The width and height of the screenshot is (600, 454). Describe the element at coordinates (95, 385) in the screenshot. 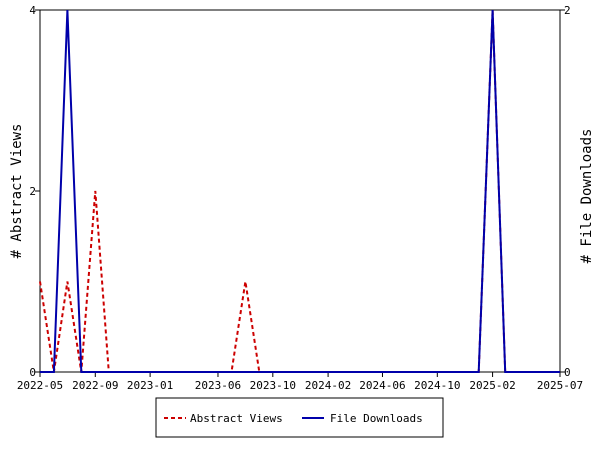

I see `x-tick-label: 2022-09` at that location.